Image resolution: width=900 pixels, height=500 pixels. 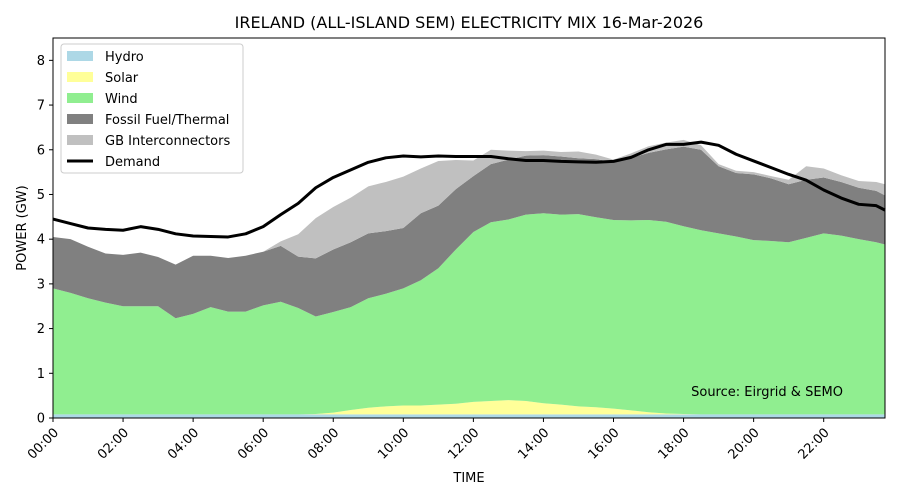 What do you see at coordinates (167, 141) in the screenshot?
I see `legend-label: GB Interconnectors` at bounding box center [167, 141].